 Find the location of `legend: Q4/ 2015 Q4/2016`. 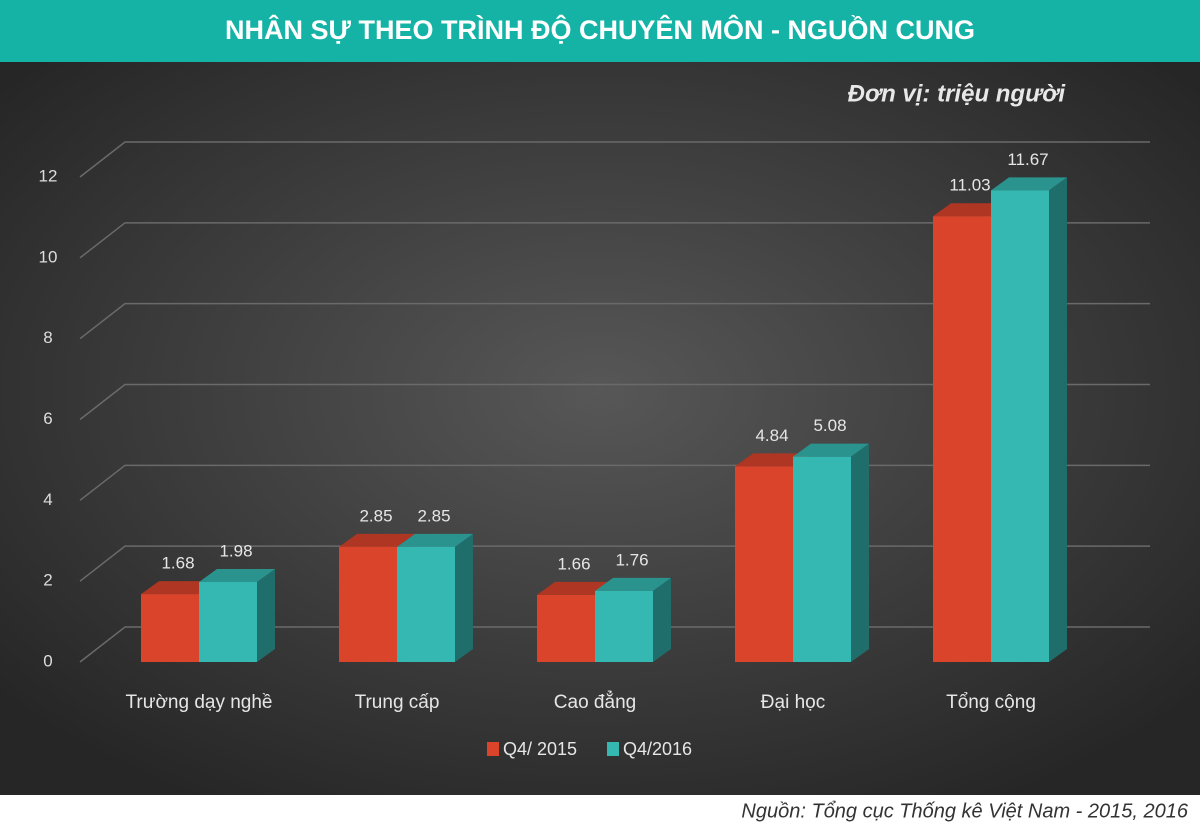

legend: Q4/ 2015 Q4/2016 is located at coordinates (589, 749).